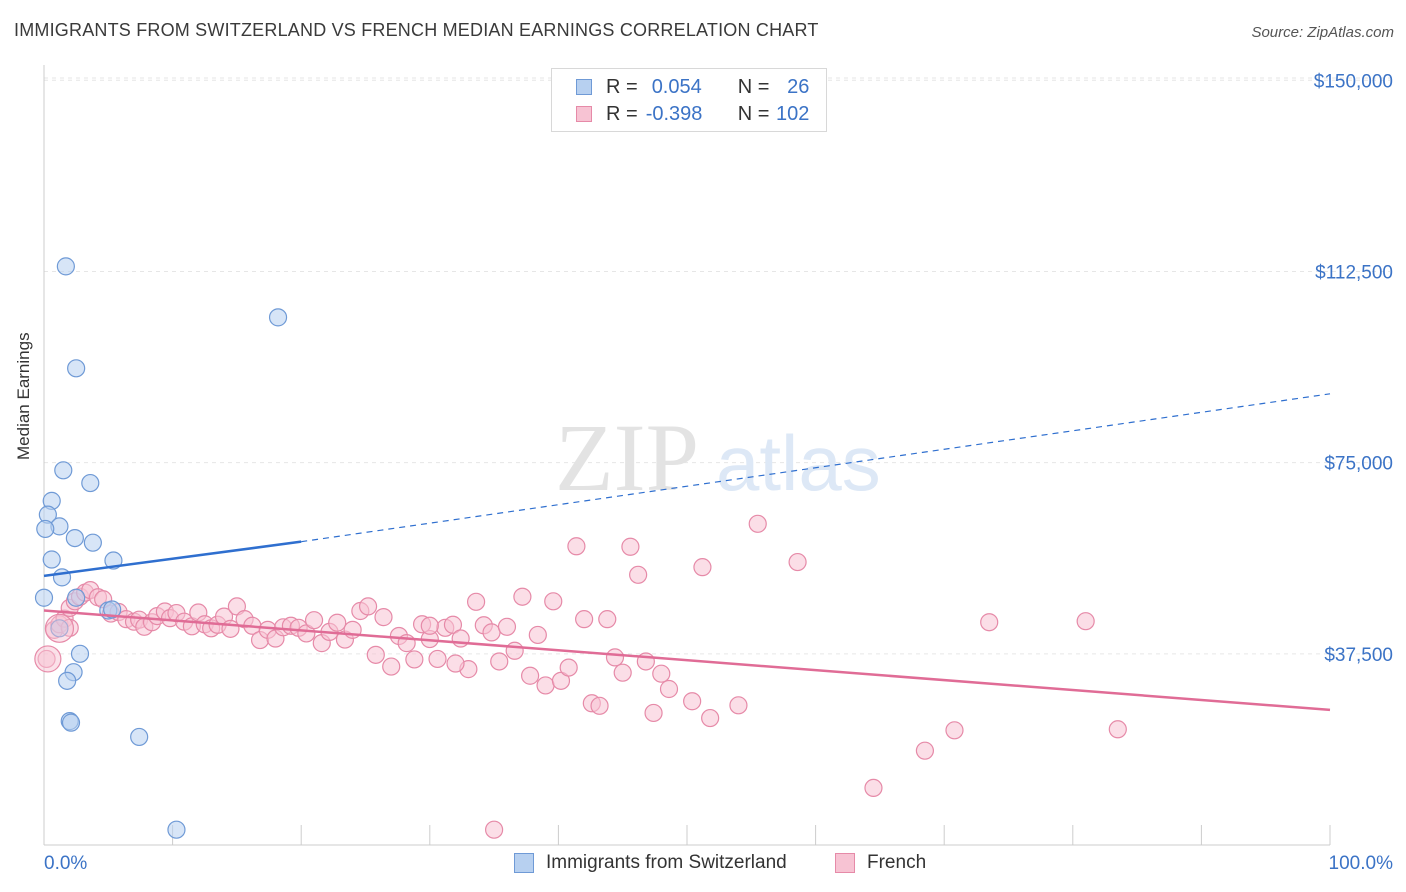 This screenshot has height=892, width=1406. What do you see at coordinates (666, 862) in the screenshot?
I see `series-name-switzerland: Immigrants from Switzerland` at bounding box center [666, 862].